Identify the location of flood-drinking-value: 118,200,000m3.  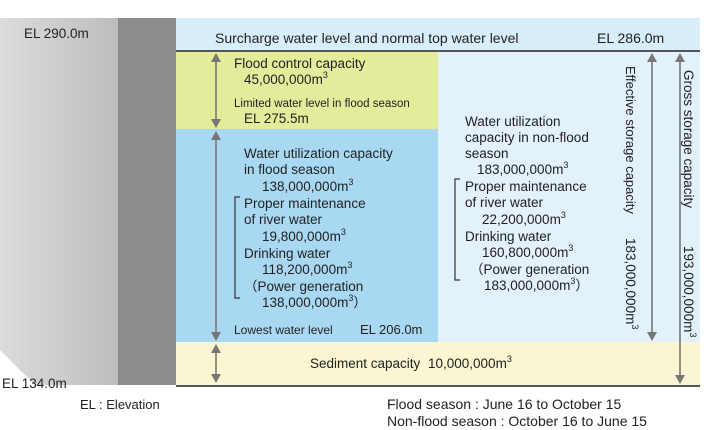
(307, 268).